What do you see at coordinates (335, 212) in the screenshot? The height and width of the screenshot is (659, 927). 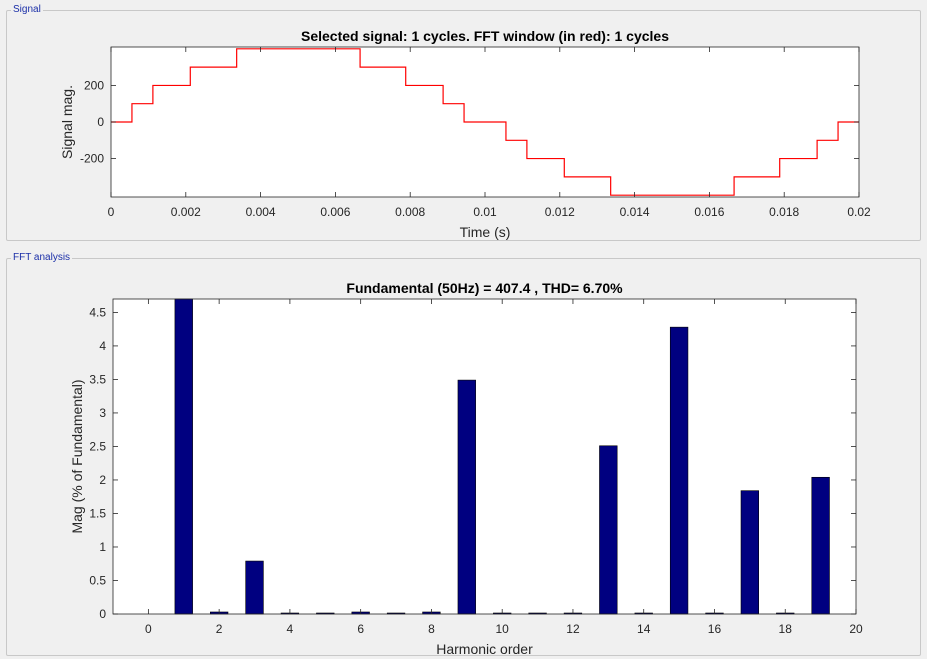 I see `x-tick-label: 0.006` at bounding box center [335, 212].